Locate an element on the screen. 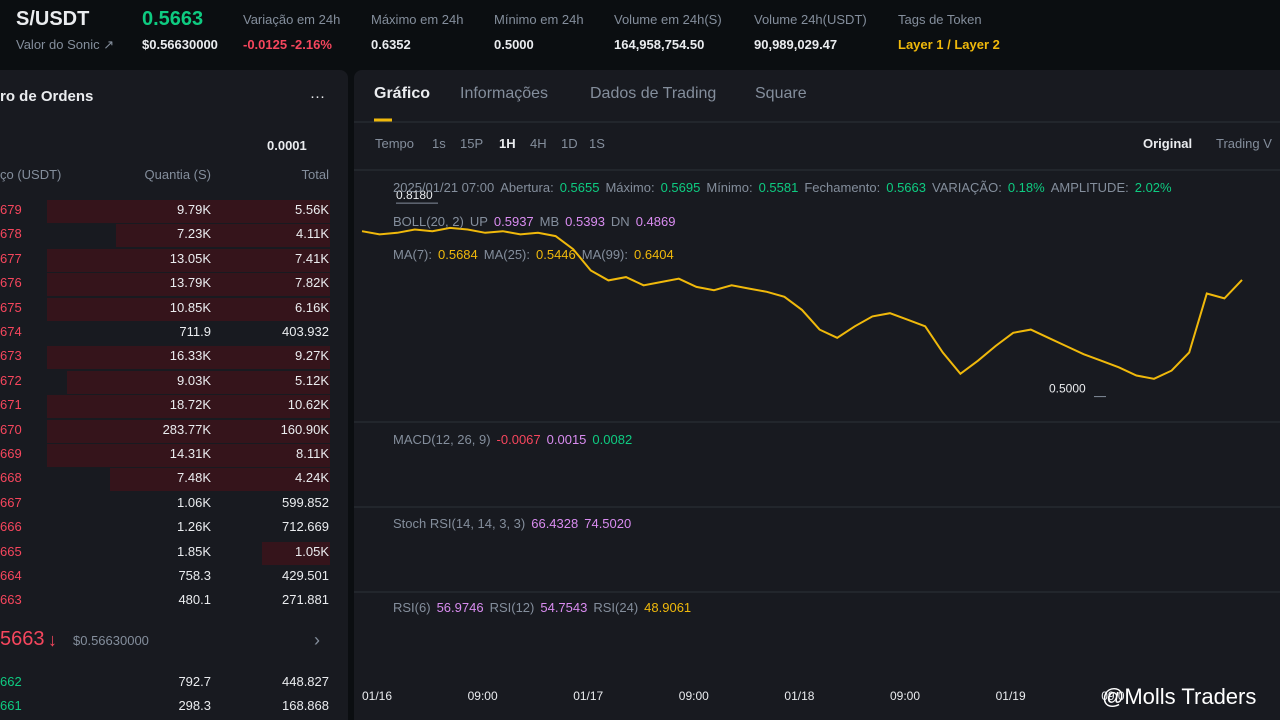  interval: 1S is located at coordinates (597, 143).